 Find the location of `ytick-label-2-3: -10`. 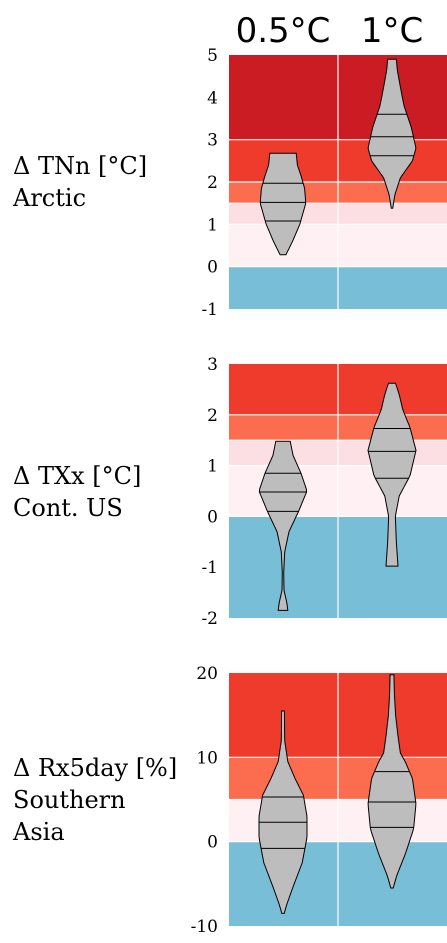

ytick-label-2-3: -10 is located at coordinates (204, 927).